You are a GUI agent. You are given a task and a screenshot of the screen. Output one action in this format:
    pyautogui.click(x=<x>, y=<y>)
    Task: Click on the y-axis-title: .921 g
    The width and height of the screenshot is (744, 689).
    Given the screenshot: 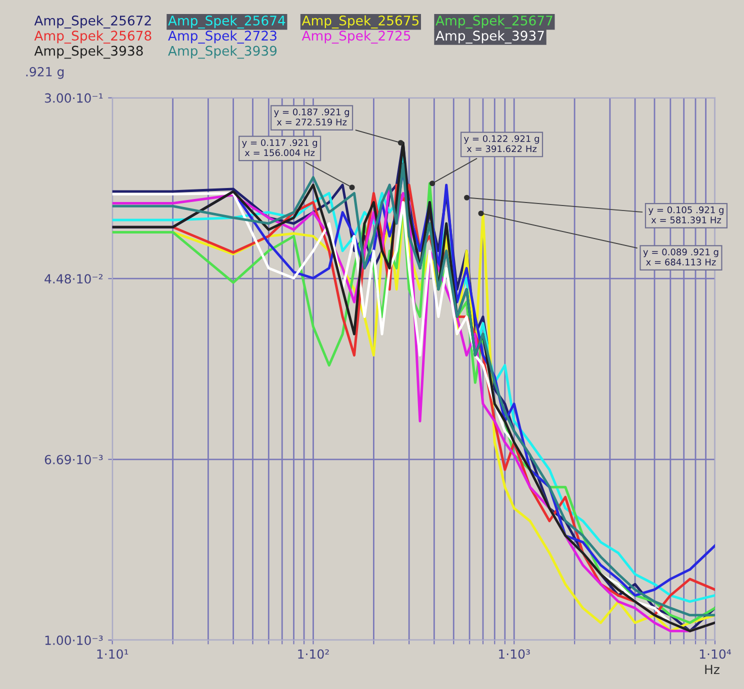 What is the action you would take?
    pyautogui.click(x=45, y=72)
    